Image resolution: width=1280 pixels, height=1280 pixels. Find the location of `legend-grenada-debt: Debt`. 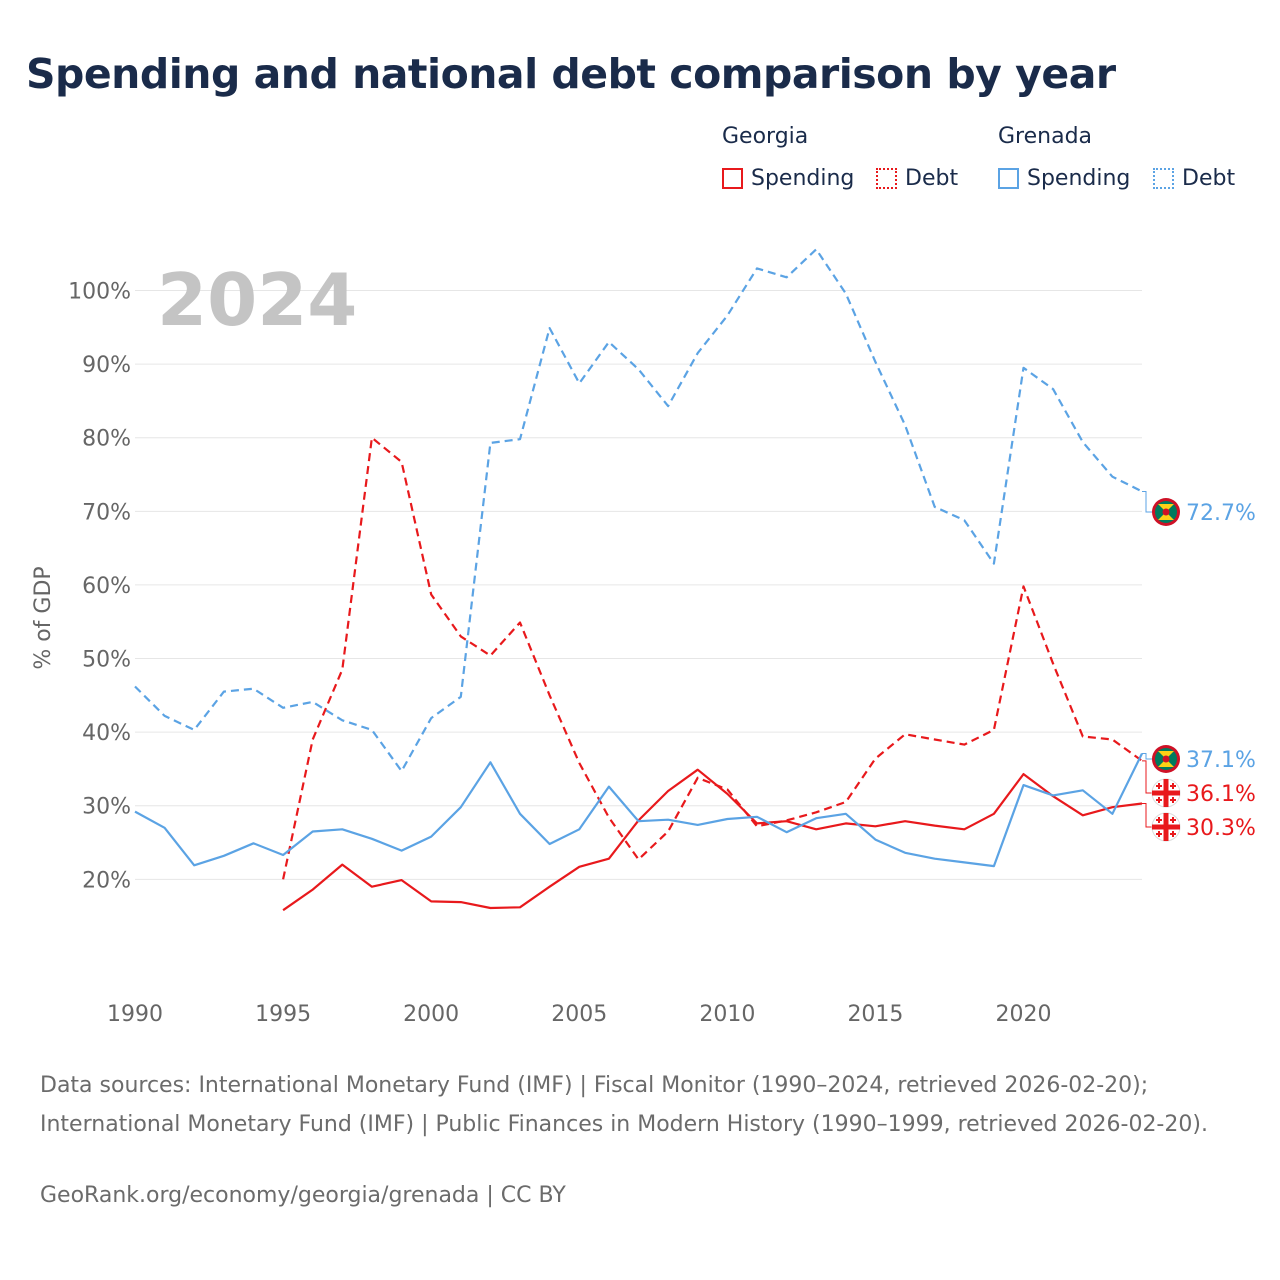

legend-grenada-debt: Debt is located at coordinates (1194, 178).